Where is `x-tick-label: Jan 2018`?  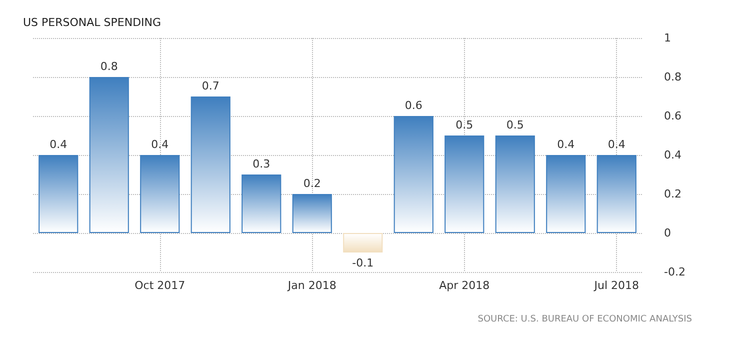 x-tick-label: Jan 2018 is located at coordinates (311, 285).